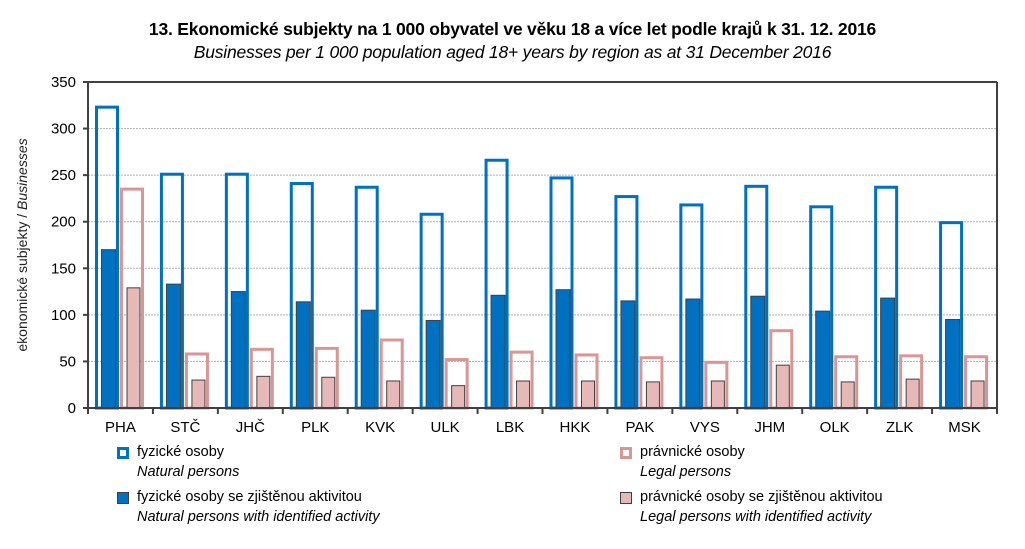  Describe the element at coordinates (380, 427) in the screenshot. I see `x-tick-label: KVK` at that location.